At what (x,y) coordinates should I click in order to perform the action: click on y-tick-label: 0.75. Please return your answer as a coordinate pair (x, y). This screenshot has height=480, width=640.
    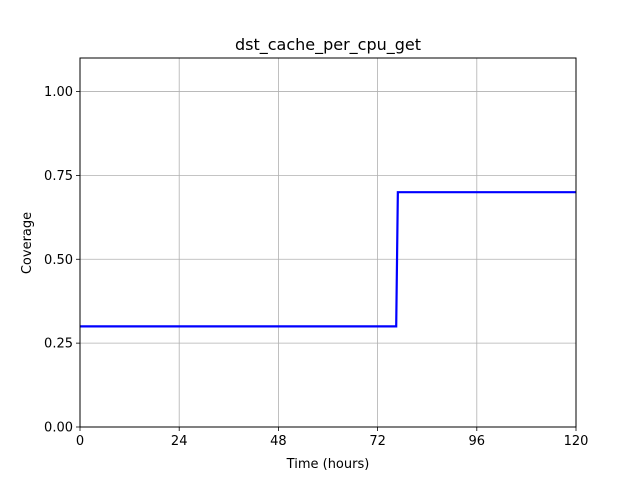
    Looking at the image, I should click on (58, 176).